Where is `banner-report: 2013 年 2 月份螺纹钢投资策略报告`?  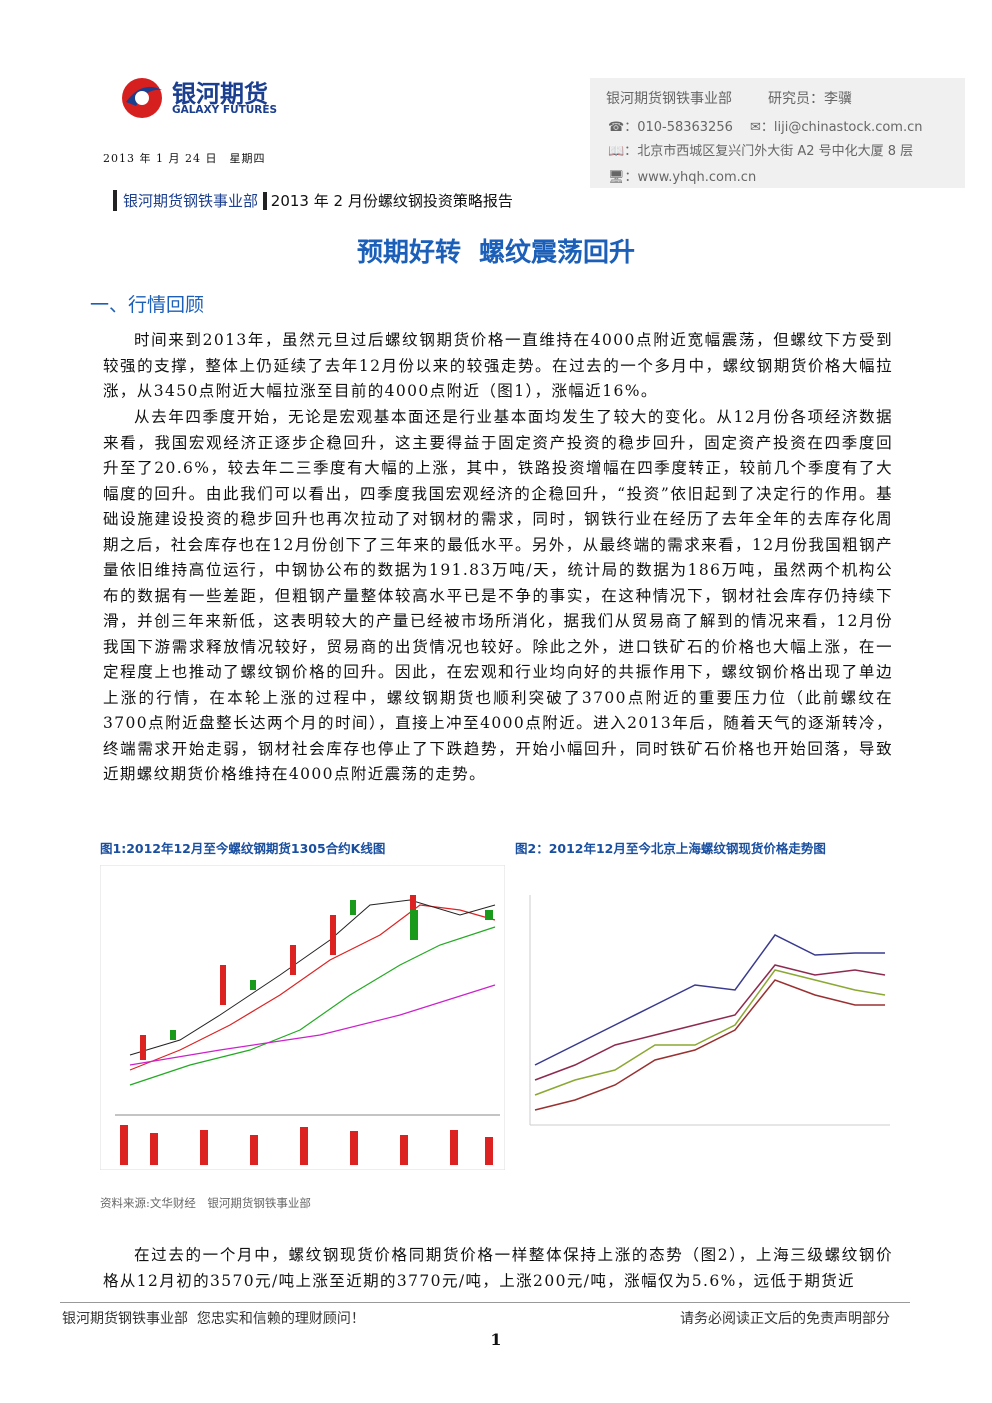
banner-report: 2013 年 2 月份螺纹钢投资策略报告 is located at coordinates (387, 201).